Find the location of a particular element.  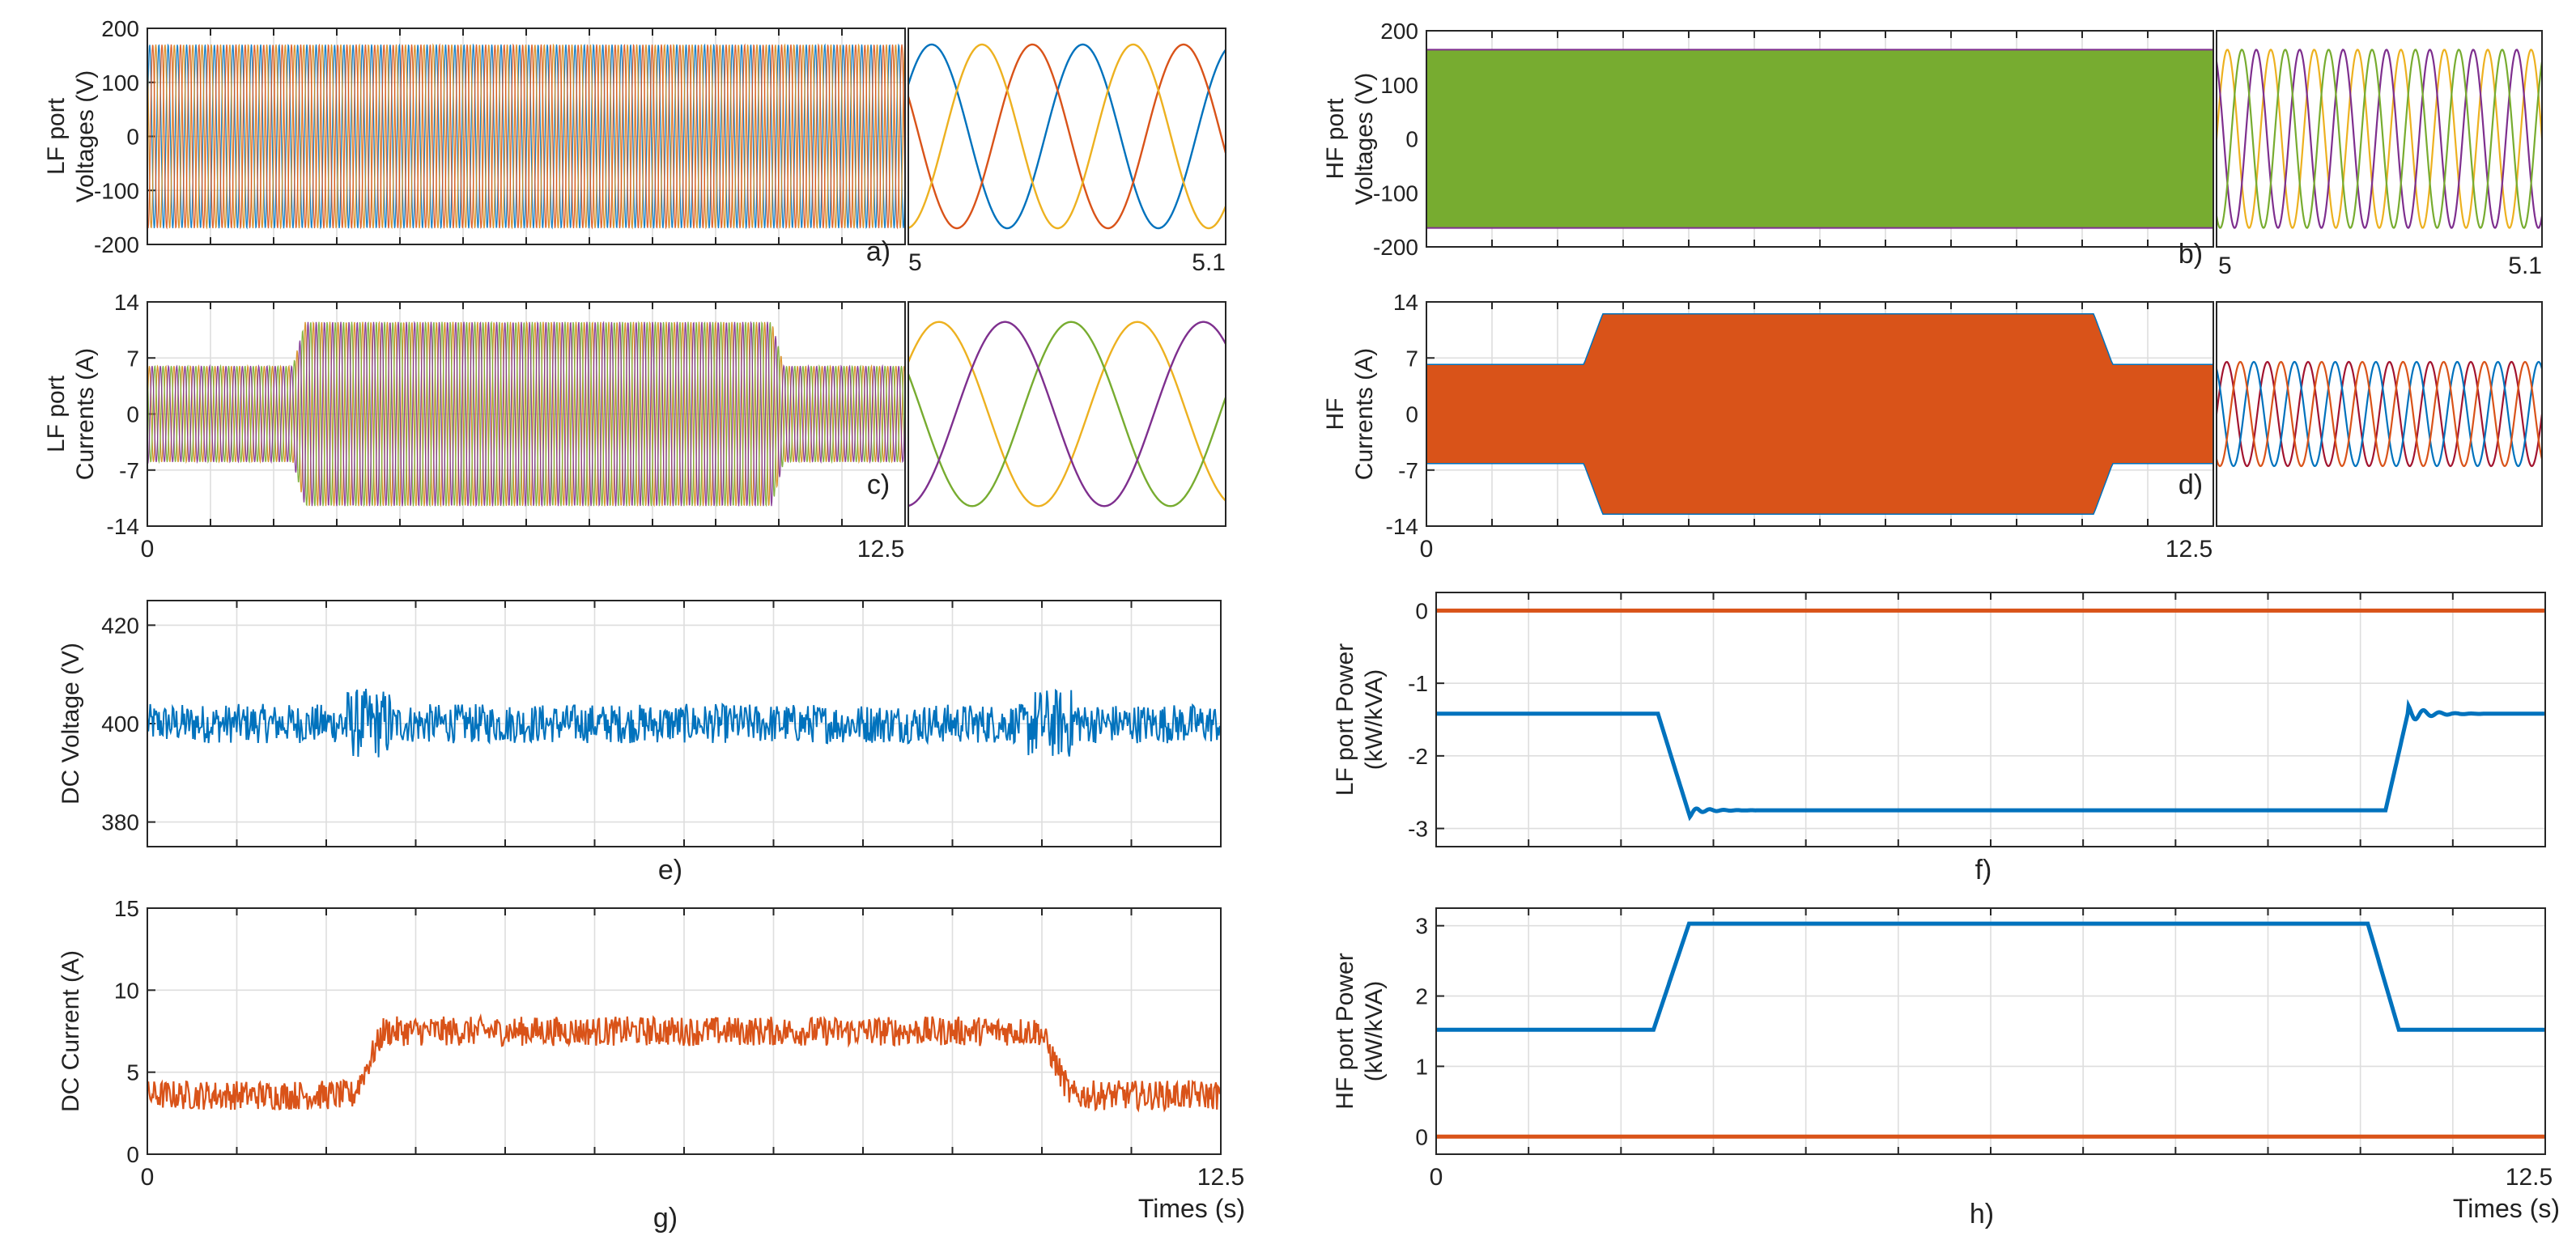

panel-label: d) is located at coordinates (2191, 484).